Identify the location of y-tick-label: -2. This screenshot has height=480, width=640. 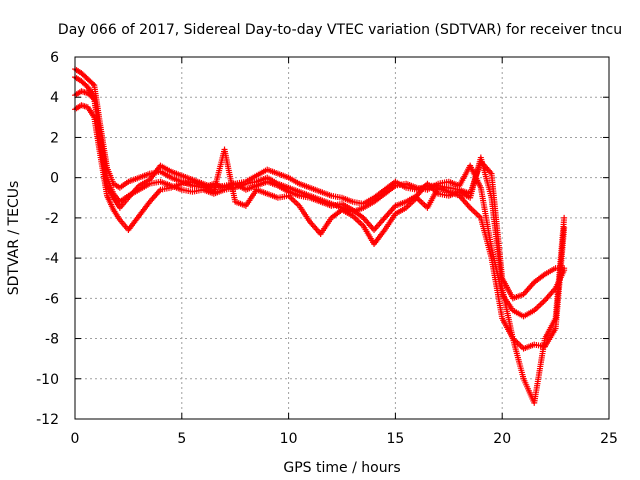
(52, 219).